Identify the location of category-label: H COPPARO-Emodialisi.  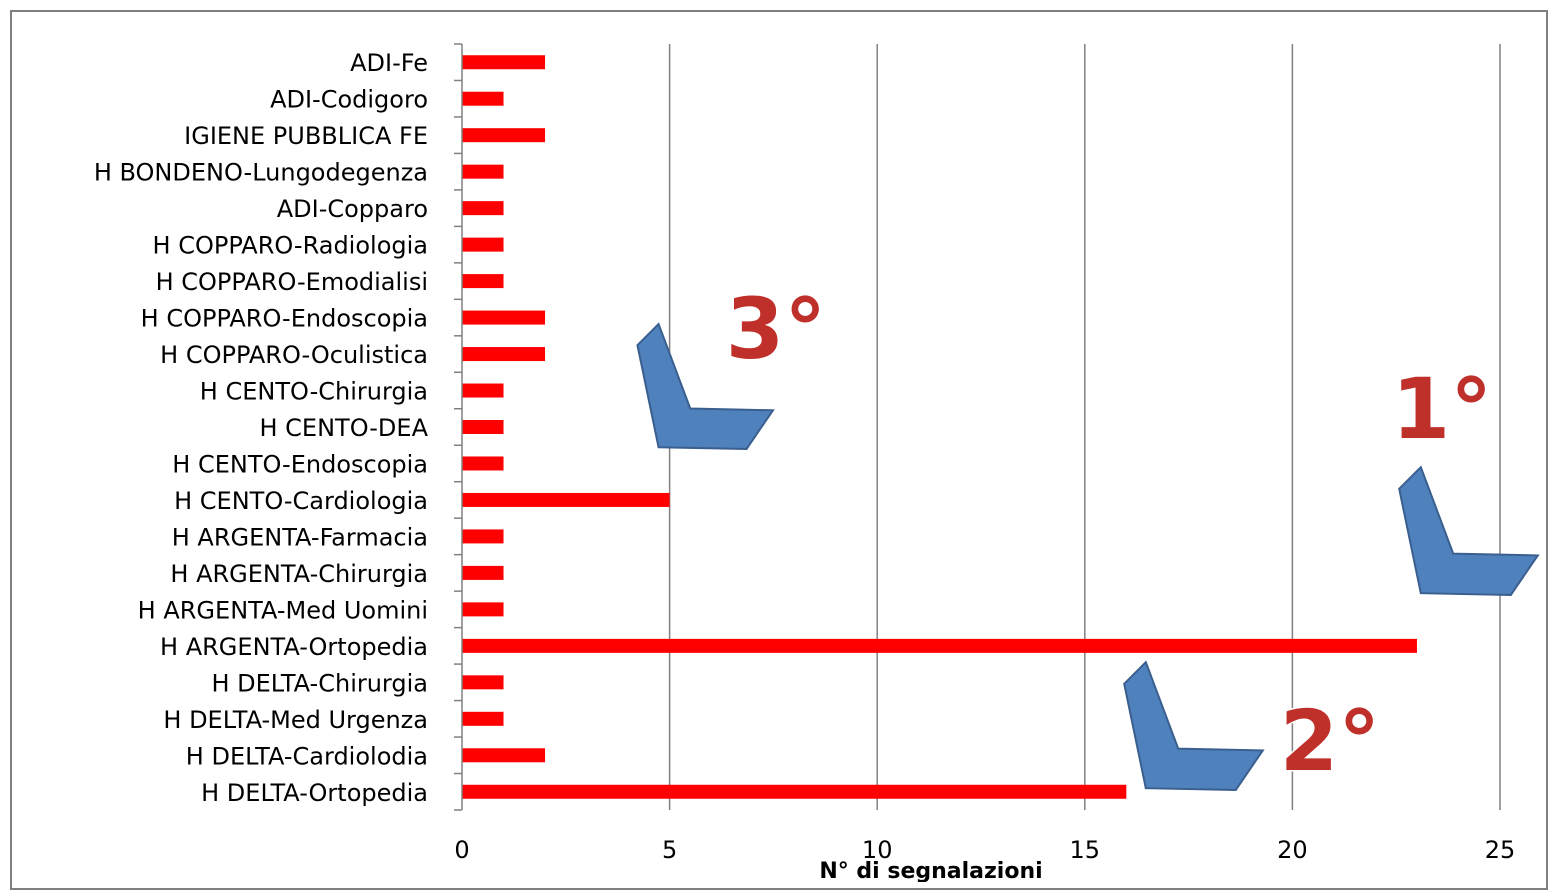
(292, 282).